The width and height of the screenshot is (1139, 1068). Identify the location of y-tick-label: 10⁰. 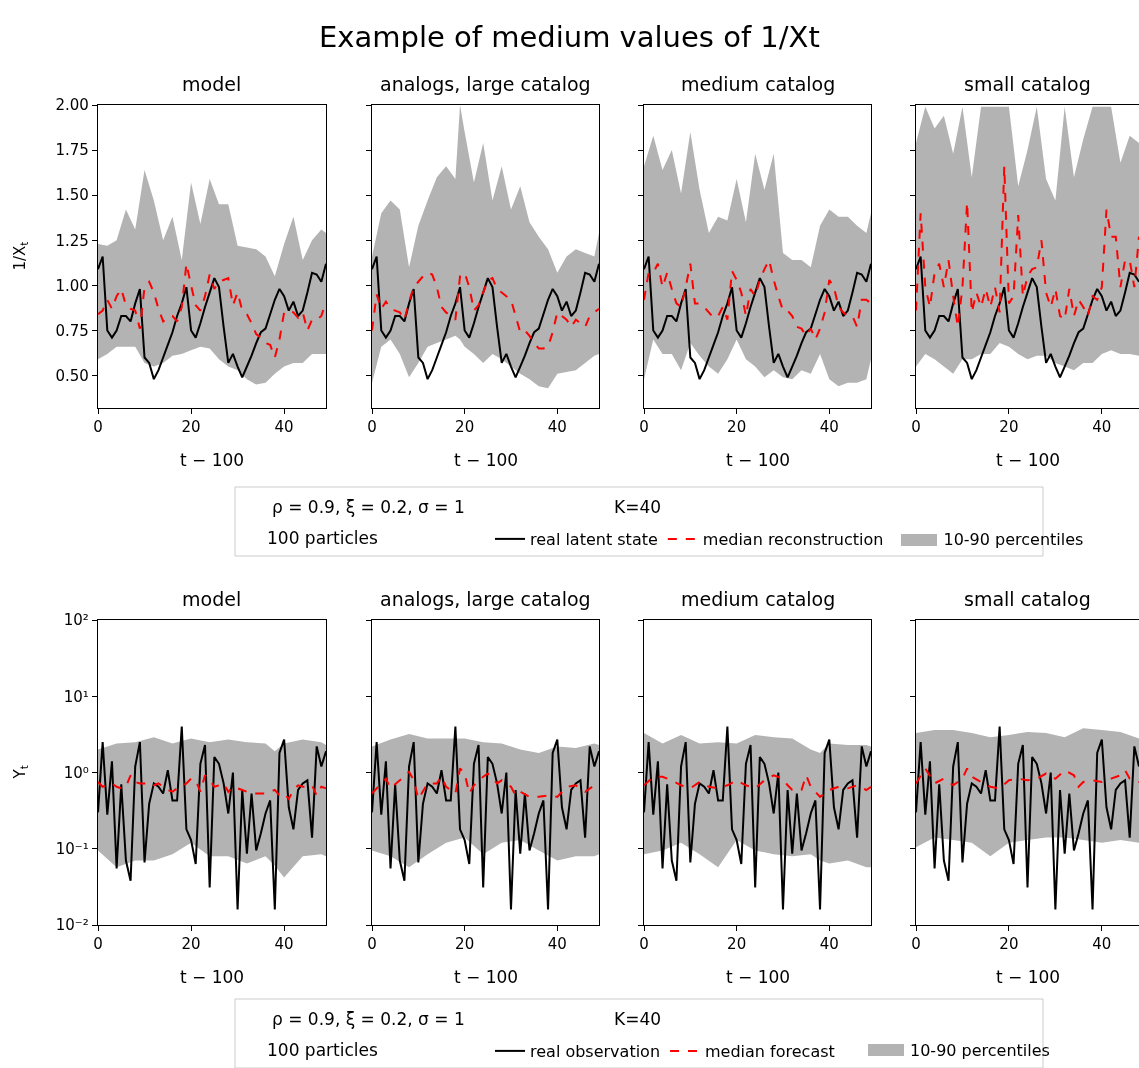
(76, 772).